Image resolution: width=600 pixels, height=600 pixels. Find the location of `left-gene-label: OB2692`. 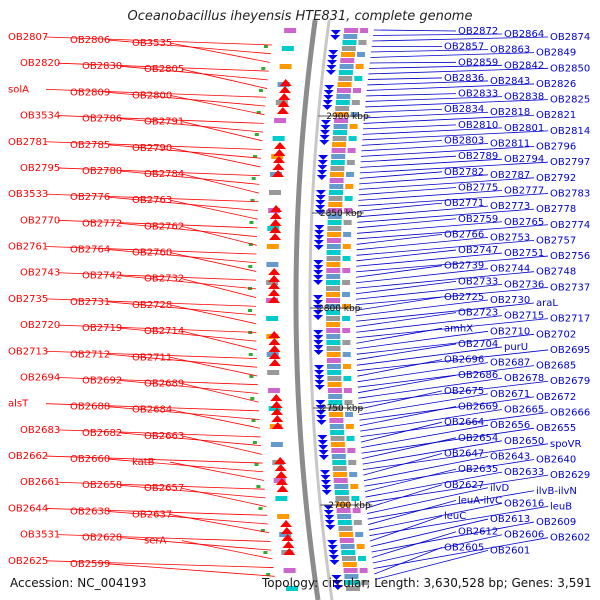

left-gene-label: OB2692 is located at coordinates (102, 380).